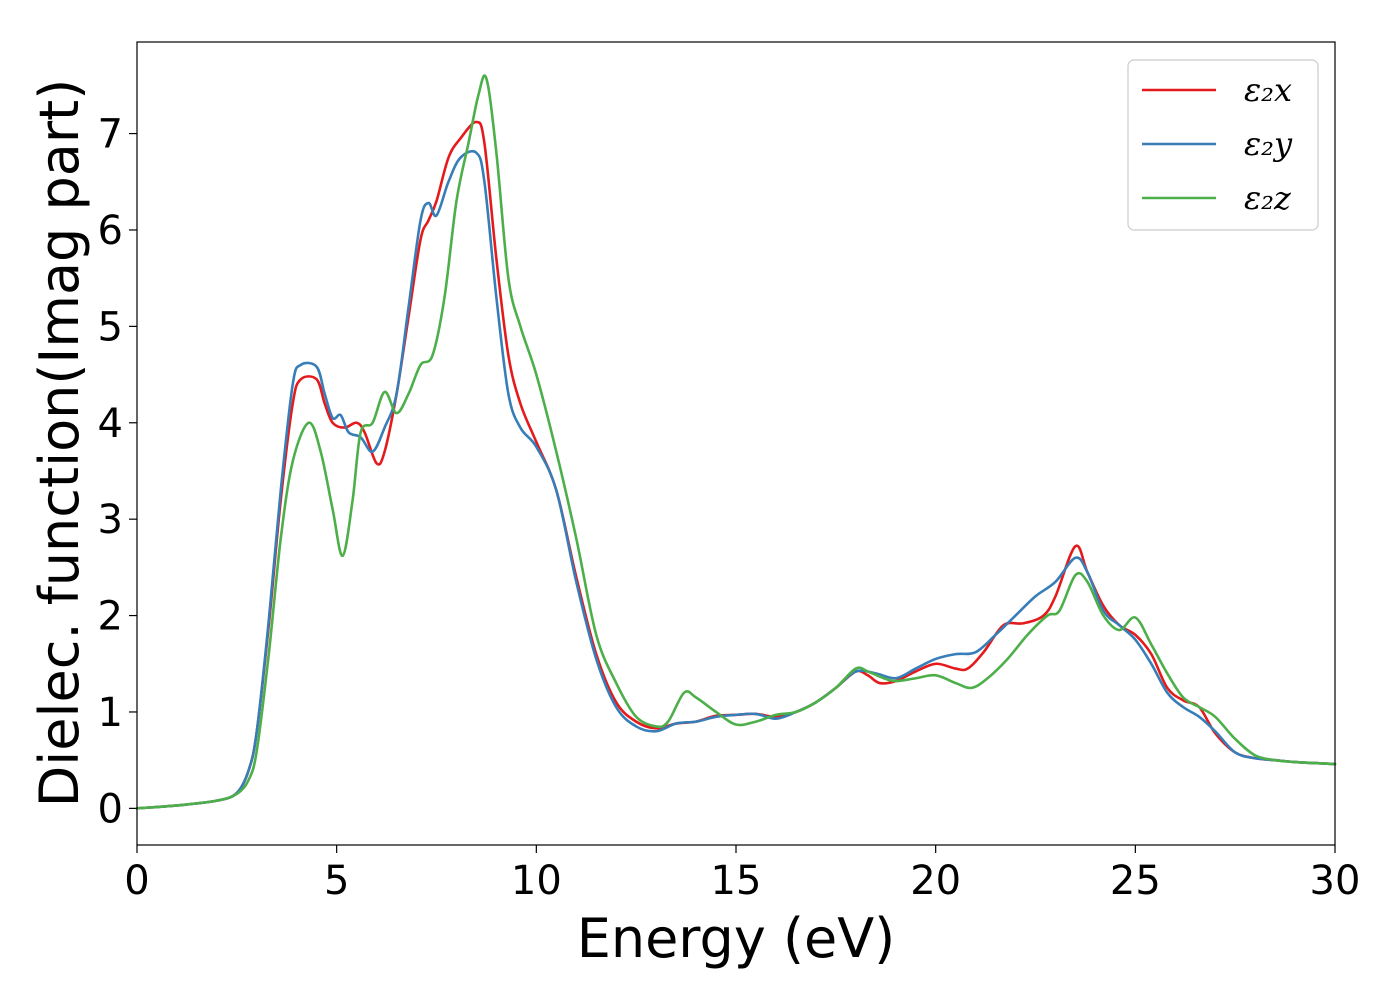 This screenshot has height=1000, width=1400. I want to click on y-tick-label: 4, so click(110, 424).